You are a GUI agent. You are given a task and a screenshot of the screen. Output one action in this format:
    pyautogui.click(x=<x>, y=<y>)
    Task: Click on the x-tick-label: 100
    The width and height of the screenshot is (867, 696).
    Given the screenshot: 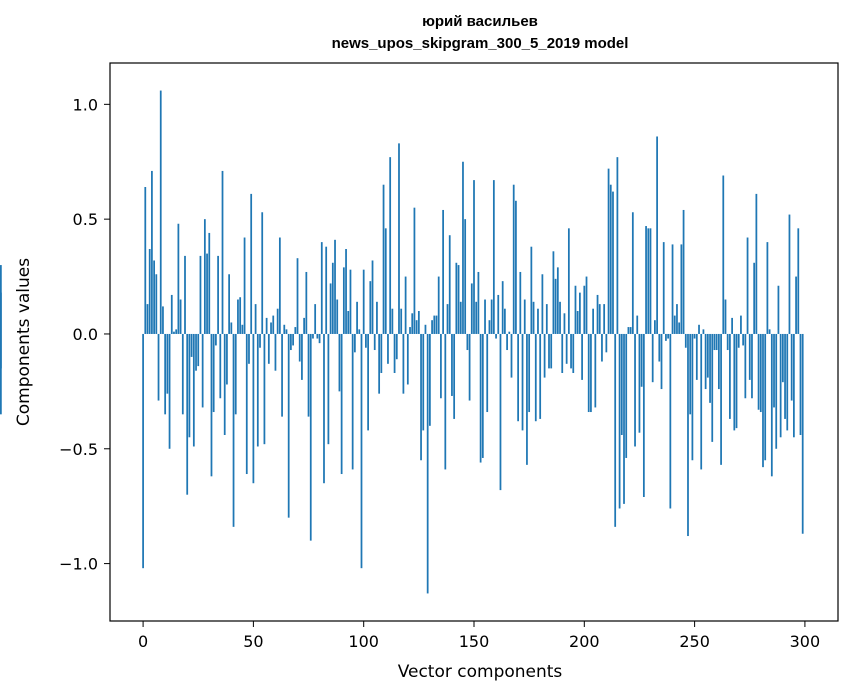 What is the action you would take?
    pyautogui.click(x=363, y=641)
    